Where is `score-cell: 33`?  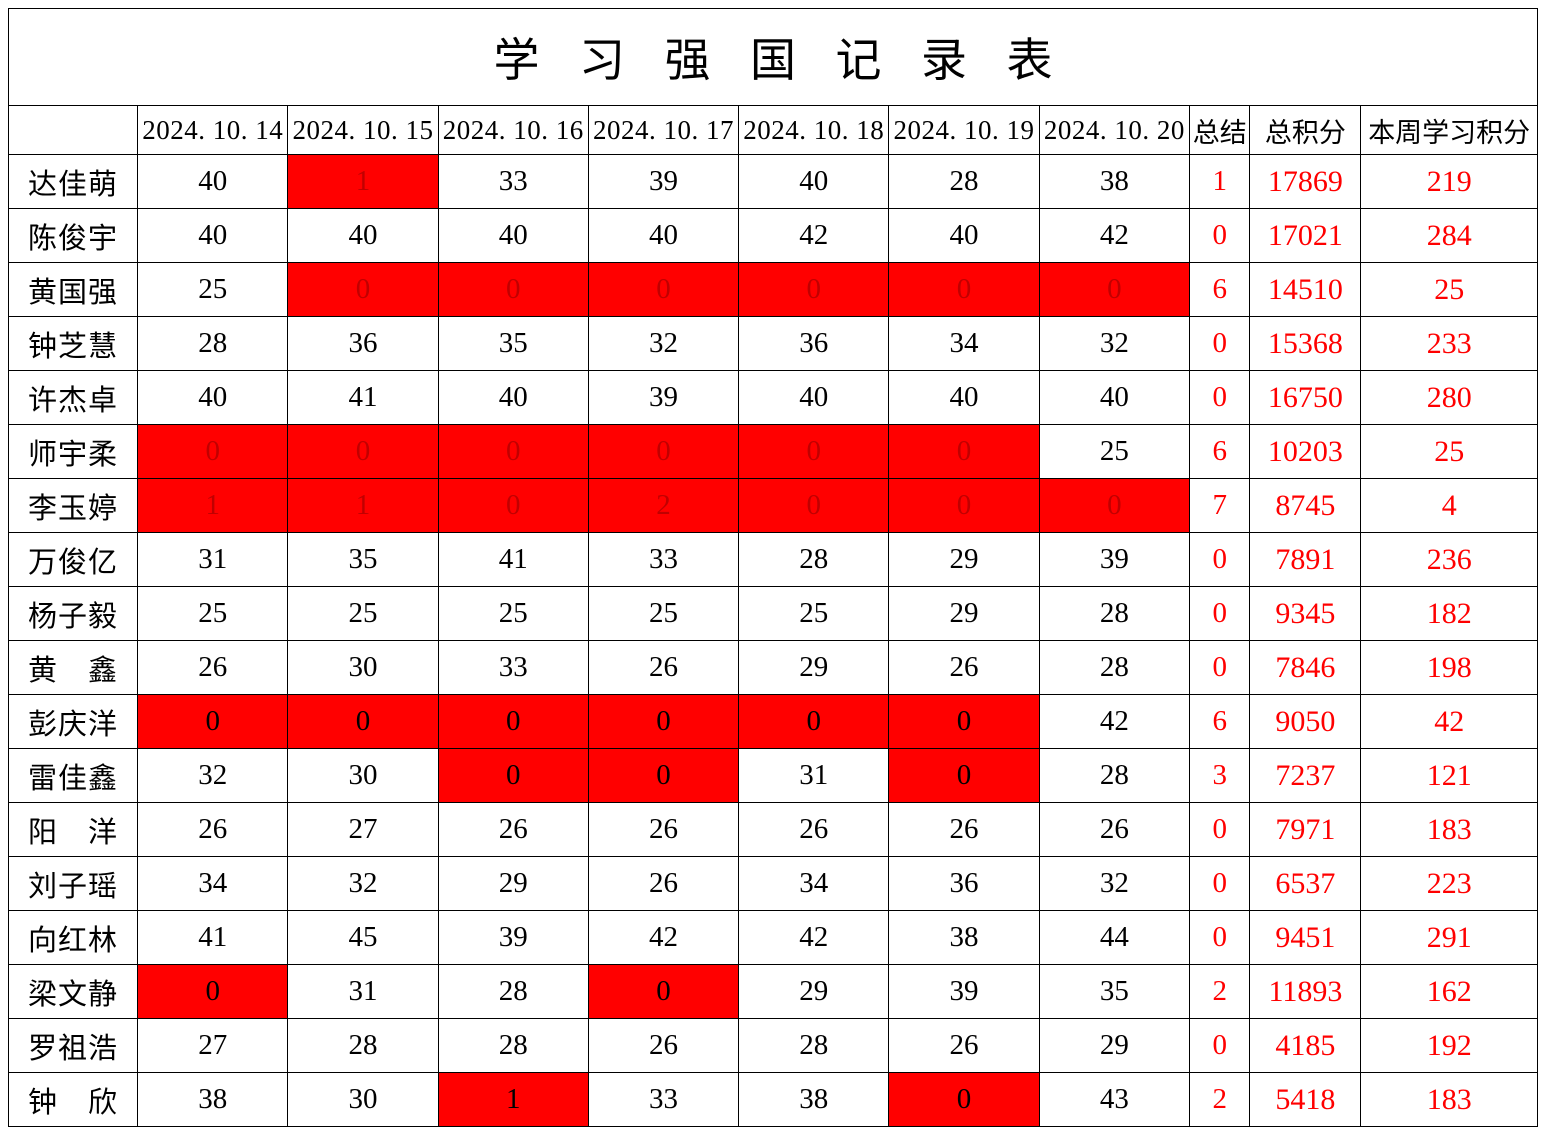
score-cell: 33 is located at coordinates (513, 667).